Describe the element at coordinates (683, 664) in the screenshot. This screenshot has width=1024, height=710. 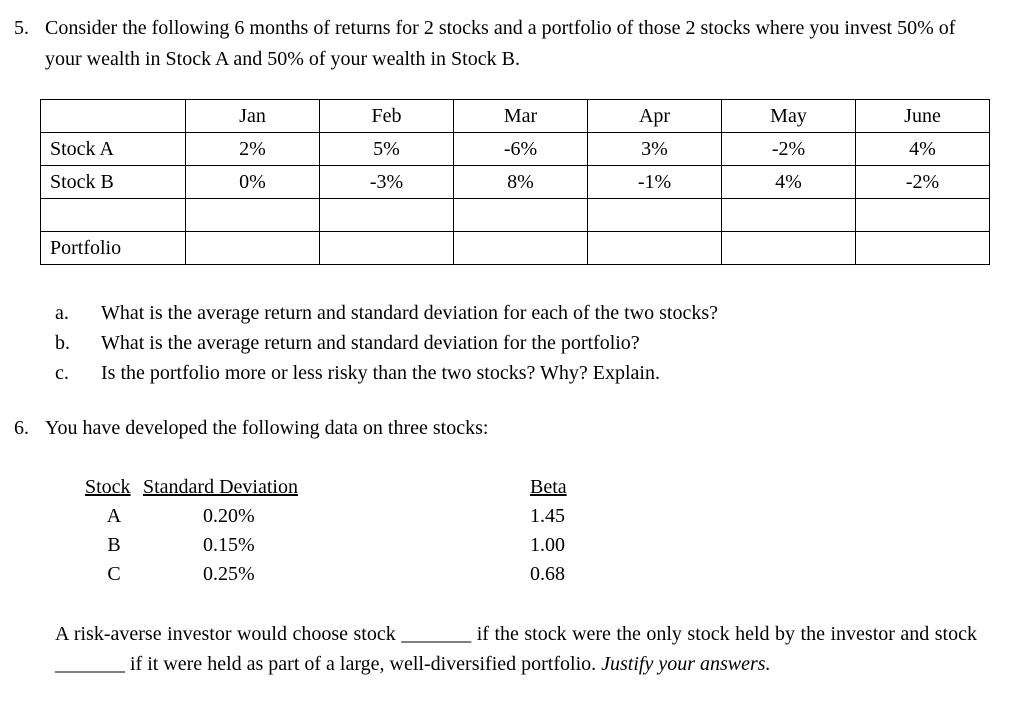
I see `closing-italic-note: Justify your answers.` at that location.